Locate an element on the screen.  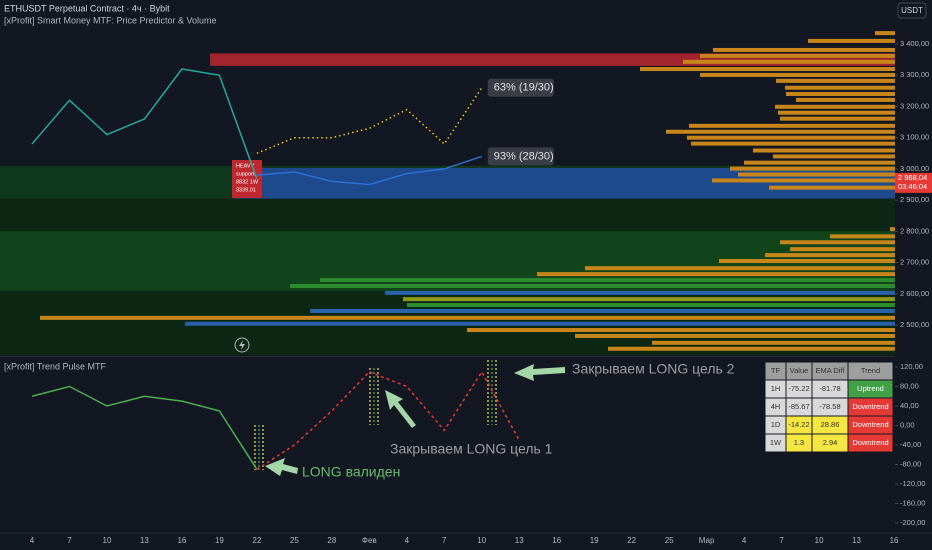
y-tick-label: -40,00 is located at coordinates (910, 444).